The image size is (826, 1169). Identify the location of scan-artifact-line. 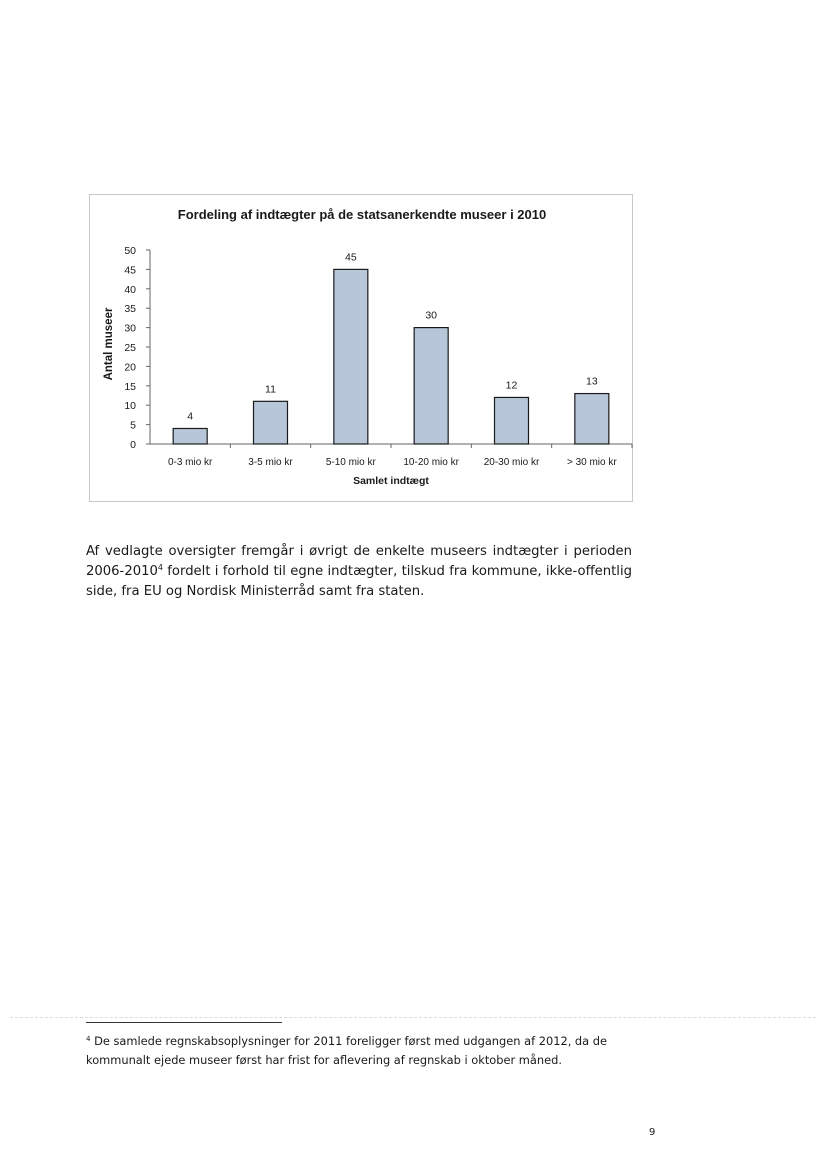
(413, 1017).